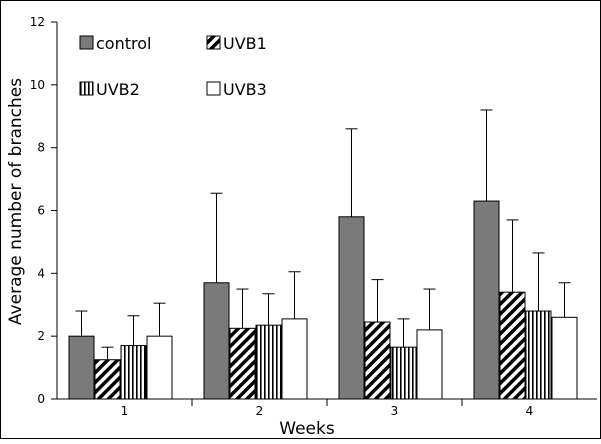 This screenshot has height=444, width=601. What do you see at coordinates (213, 88) in the screenshot?
I see `legend-swatch-uvb3` at bounding box center [213, 88].